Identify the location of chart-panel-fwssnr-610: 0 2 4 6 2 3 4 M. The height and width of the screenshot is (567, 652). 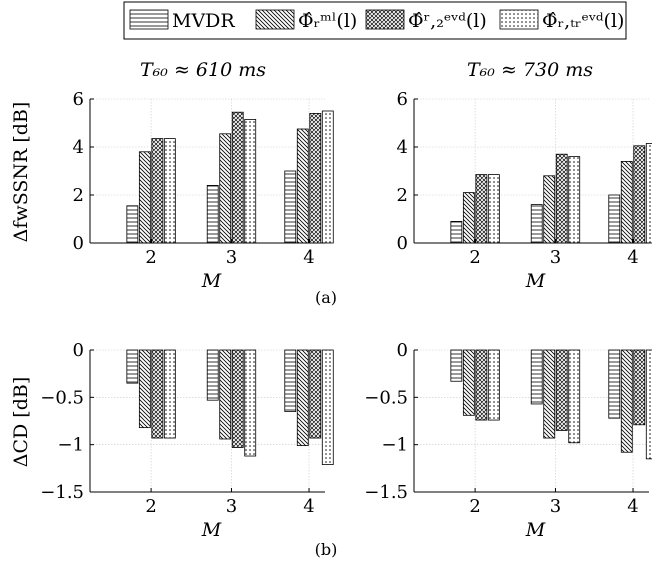
(203, 190).